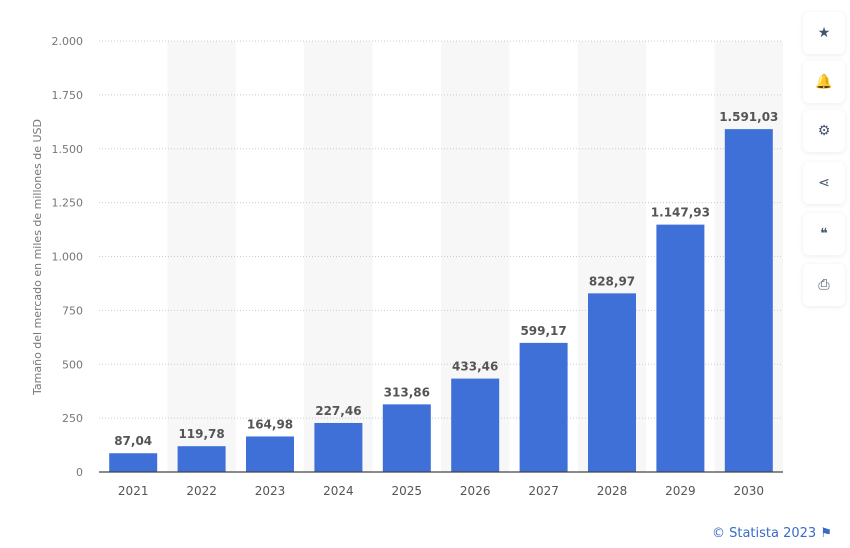 The image size is (850, 548). I want to click on x-tick-label: 2027, so click(543, 491).